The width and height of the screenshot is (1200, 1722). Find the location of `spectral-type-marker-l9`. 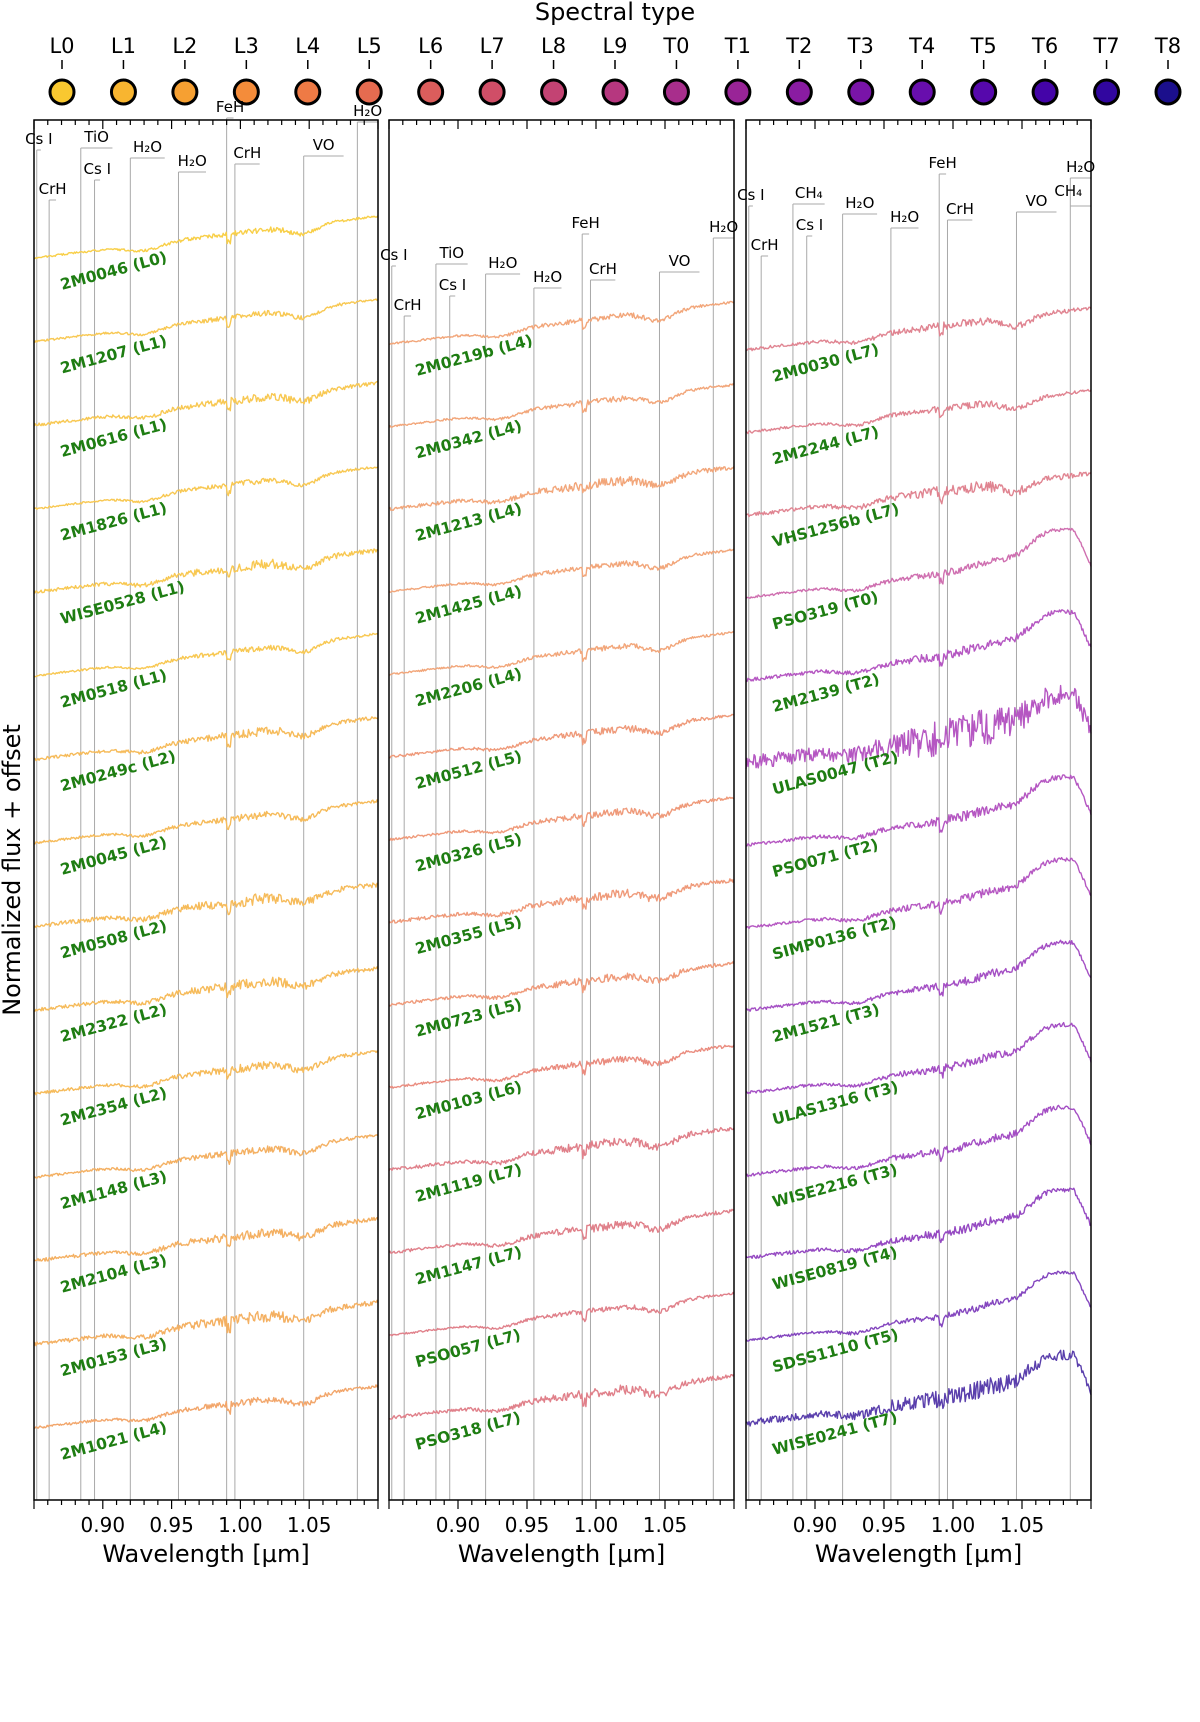

spectral-type-marker-l9 is located at coordinates (615, 92).